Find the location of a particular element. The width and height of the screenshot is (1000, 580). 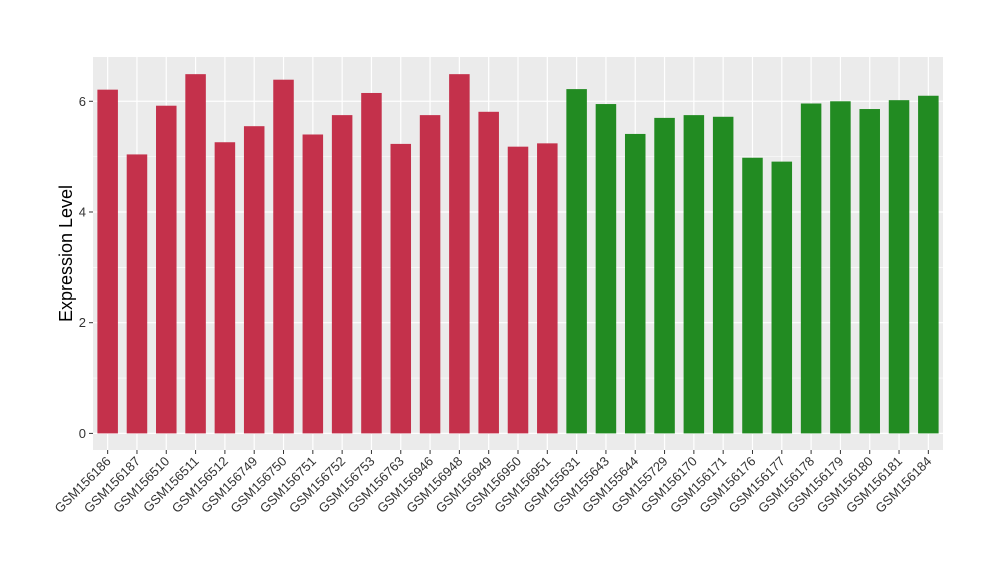

bar-GSM156751 is located at coordinates (313, 284).